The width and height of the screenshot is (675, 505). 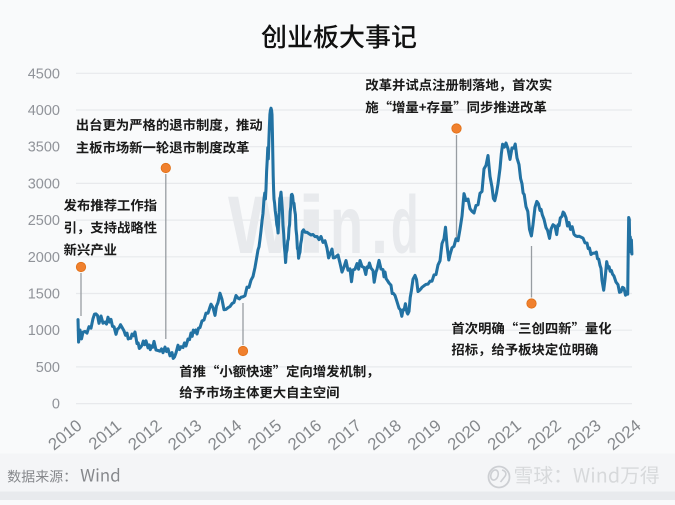 I want to click on svg-text: 3000, so click(x=44, y=184).